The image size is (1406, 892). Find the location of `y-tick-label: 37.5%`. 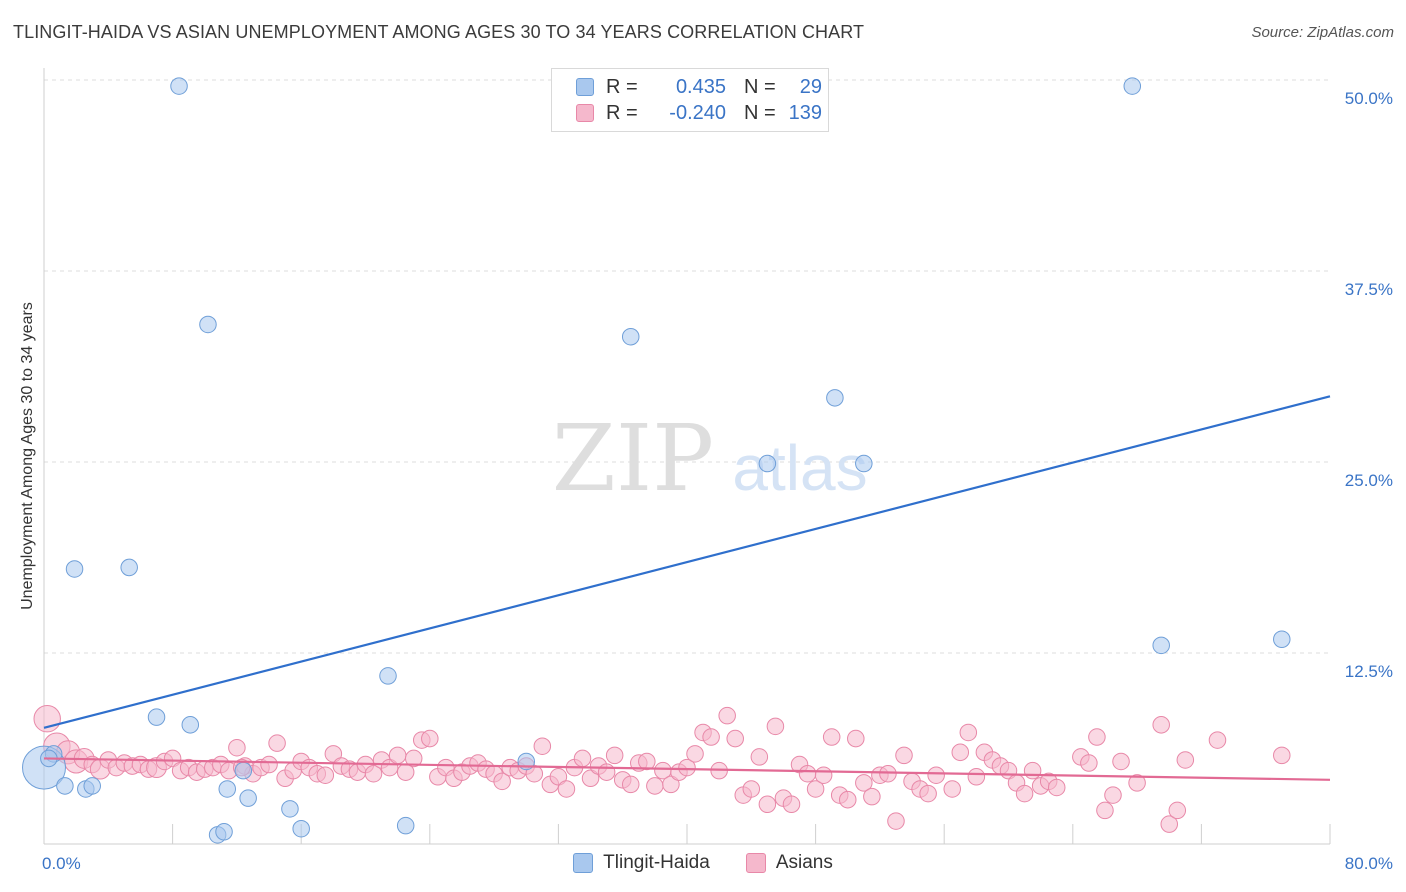

y-tick-label: 37.5% is located at coordinates (1369, 289).